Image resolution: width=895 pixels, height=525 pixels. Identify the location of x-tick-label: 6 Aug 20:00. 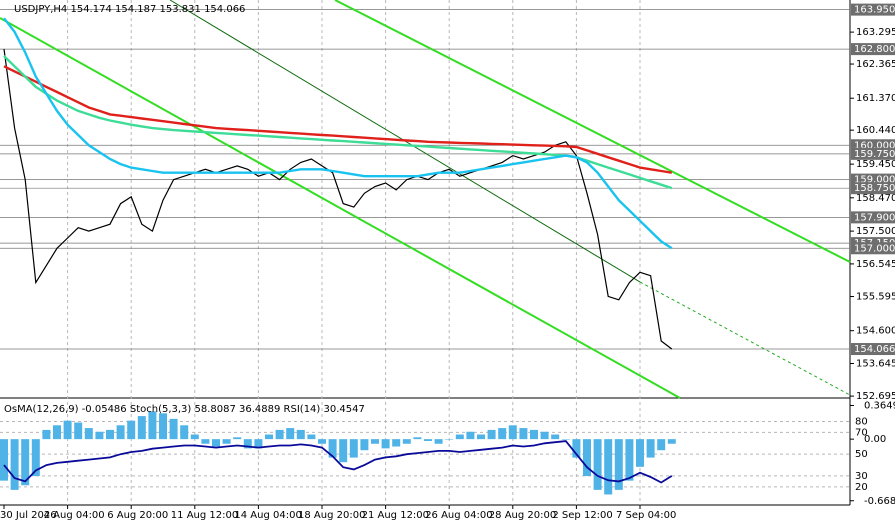
(137, 515).